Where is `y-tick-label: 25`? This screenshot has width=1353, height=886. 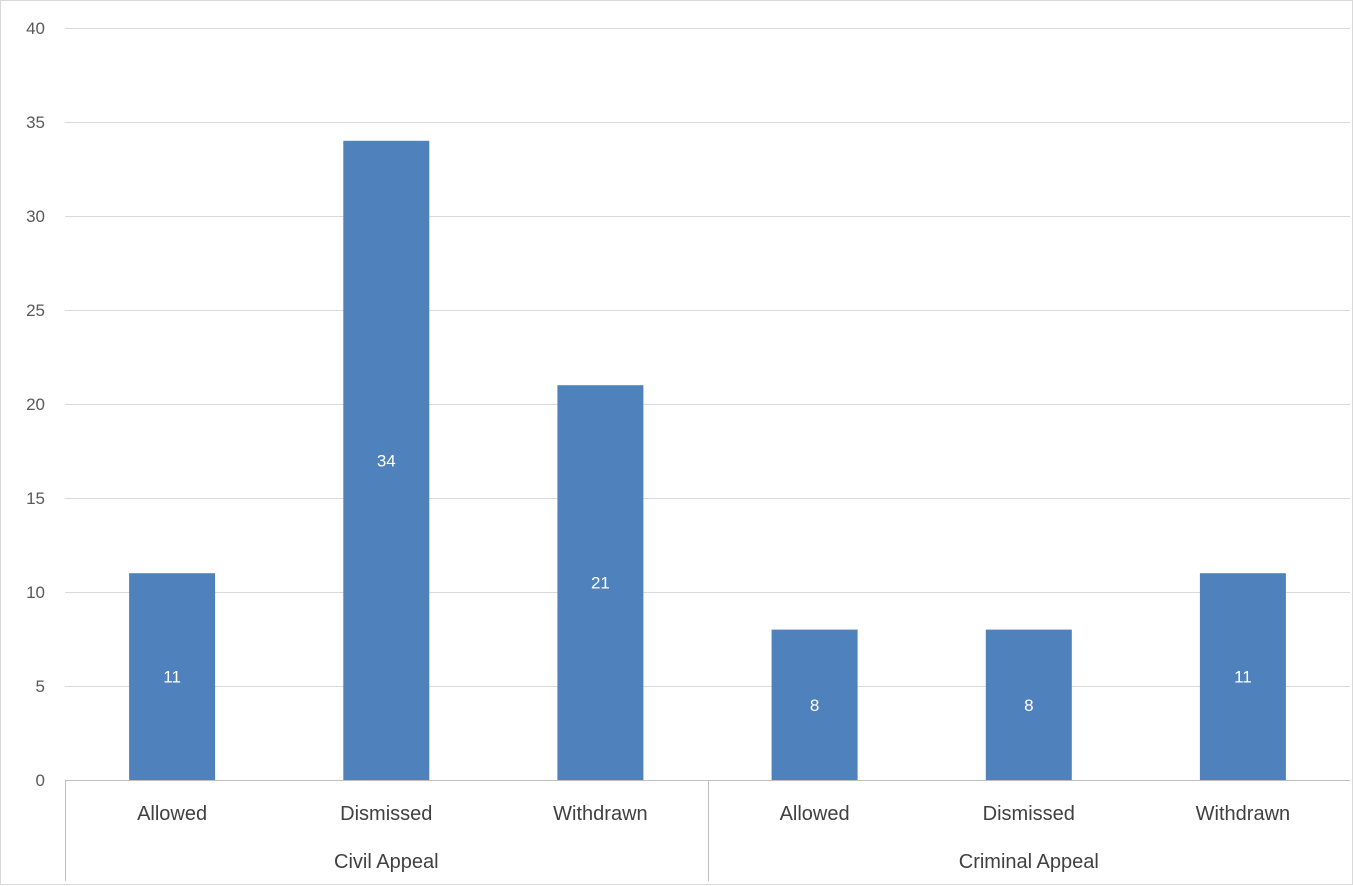 y-tick-label: 25 is located at coordinates (35, 310).